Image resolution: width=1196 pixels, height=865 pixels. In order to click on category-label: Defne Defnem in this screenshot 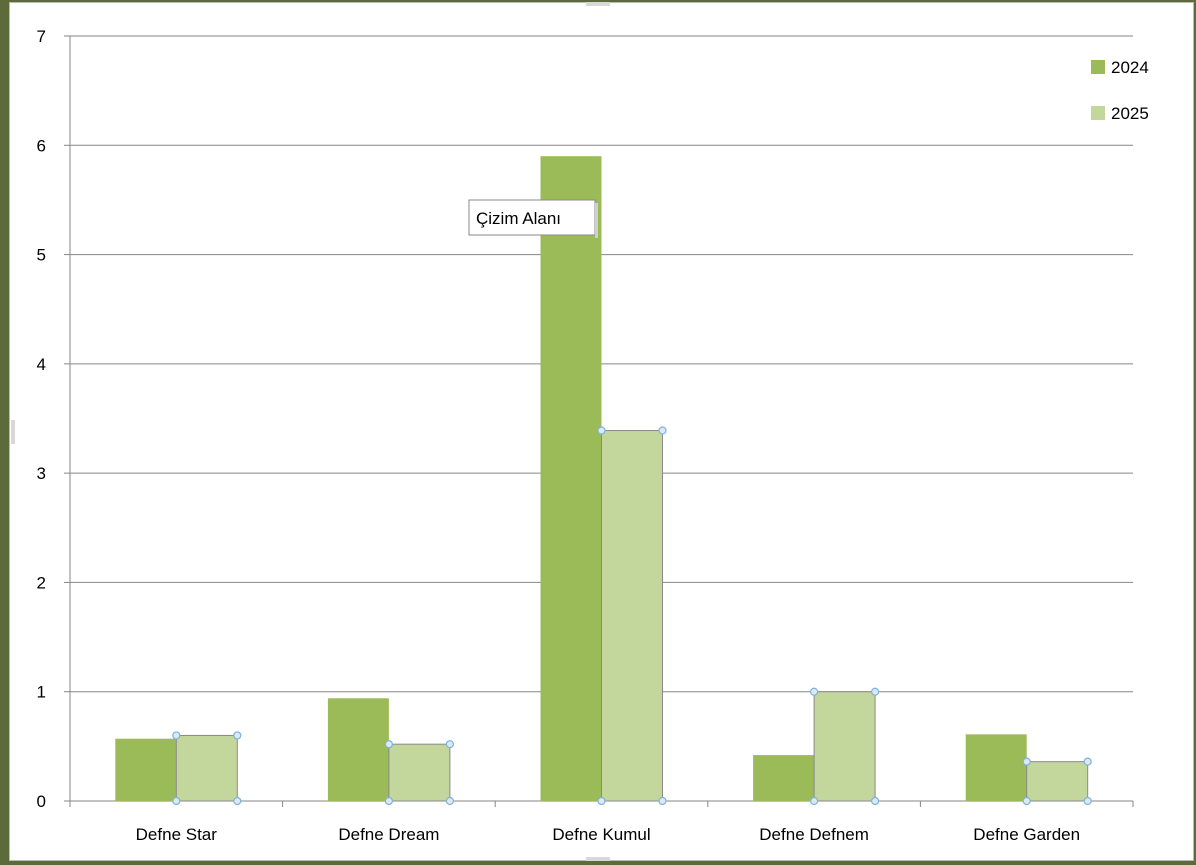, I will do `click(814, 834)`.